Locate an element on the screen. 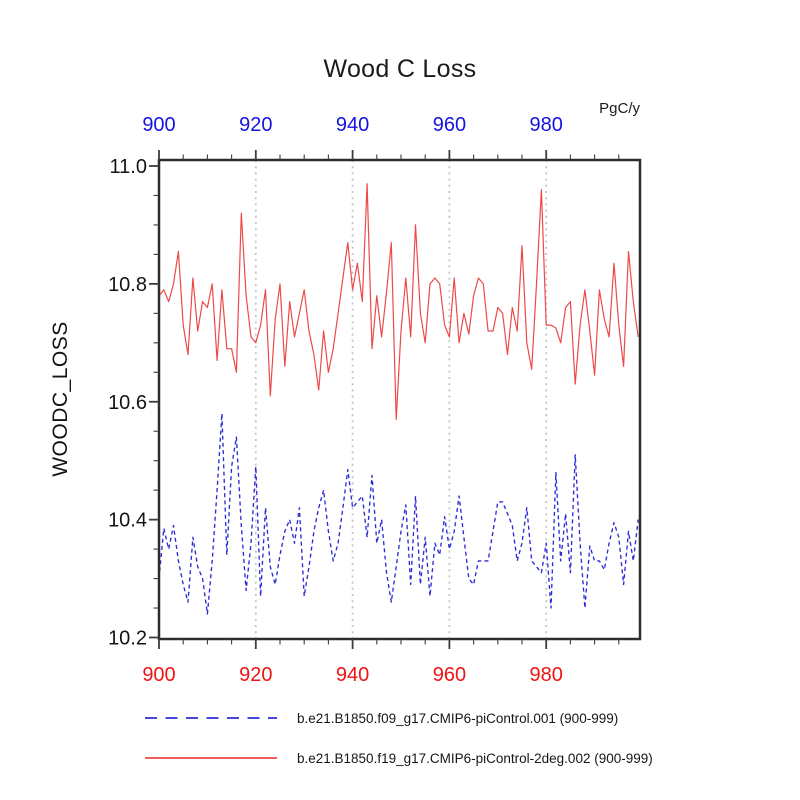 Image resolution: width=800 pixels, height=800 pixels. chart-title: Wood C Loss is located at coordinates (400, 69).